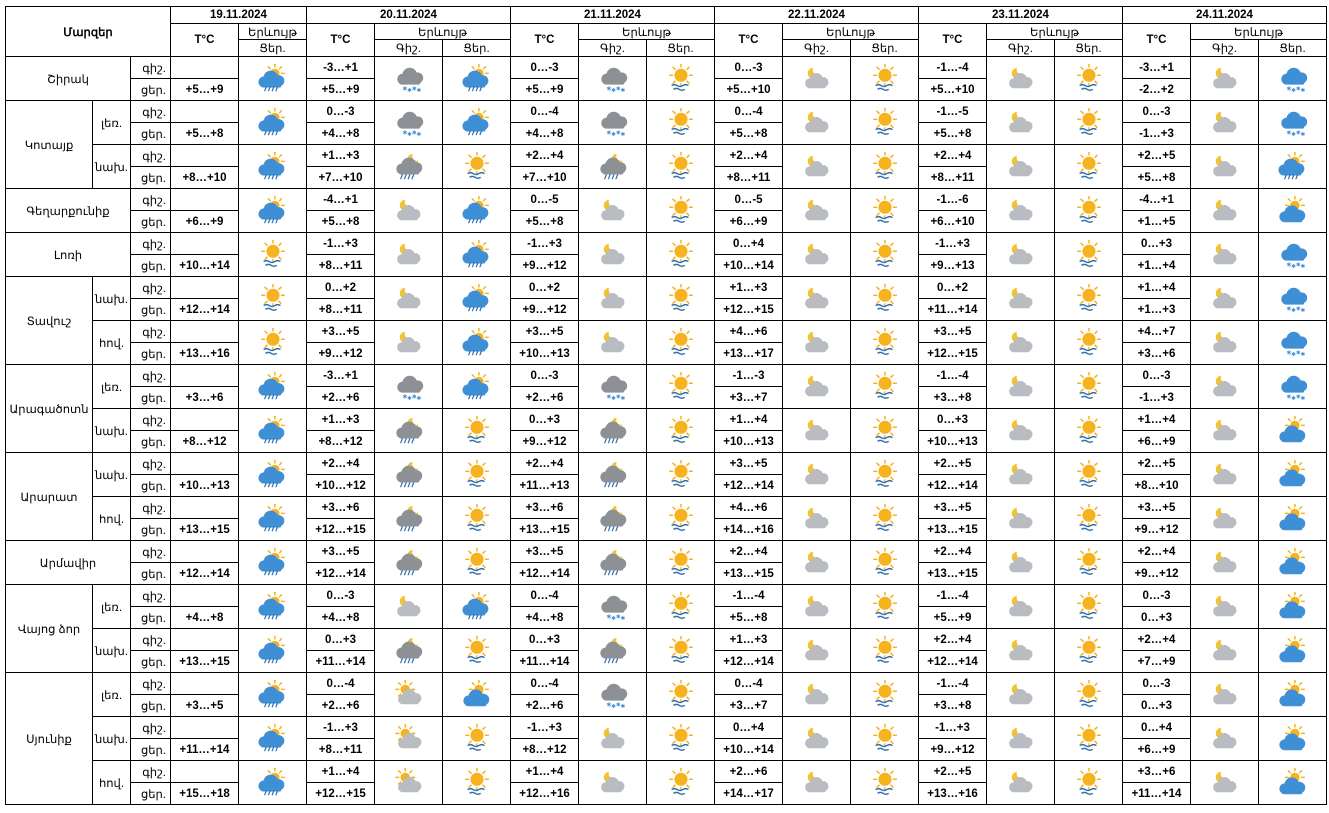  What do you see at coordinates (88, 31) in the screenshot?
I see `regions-header: Մարզեր` at bounding box center [88, 31].